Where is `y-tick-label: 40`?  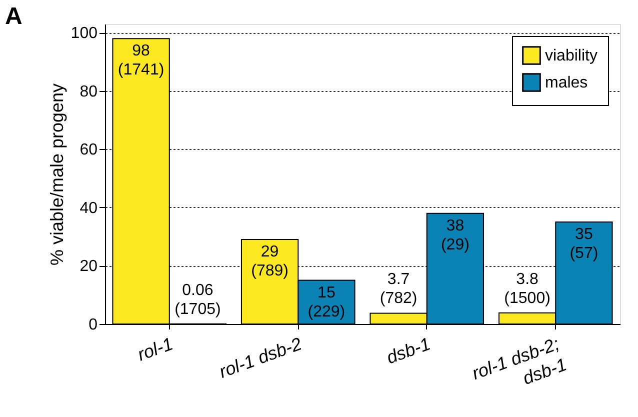
y-tick-label: 40 is located at coordinates (89, 208).